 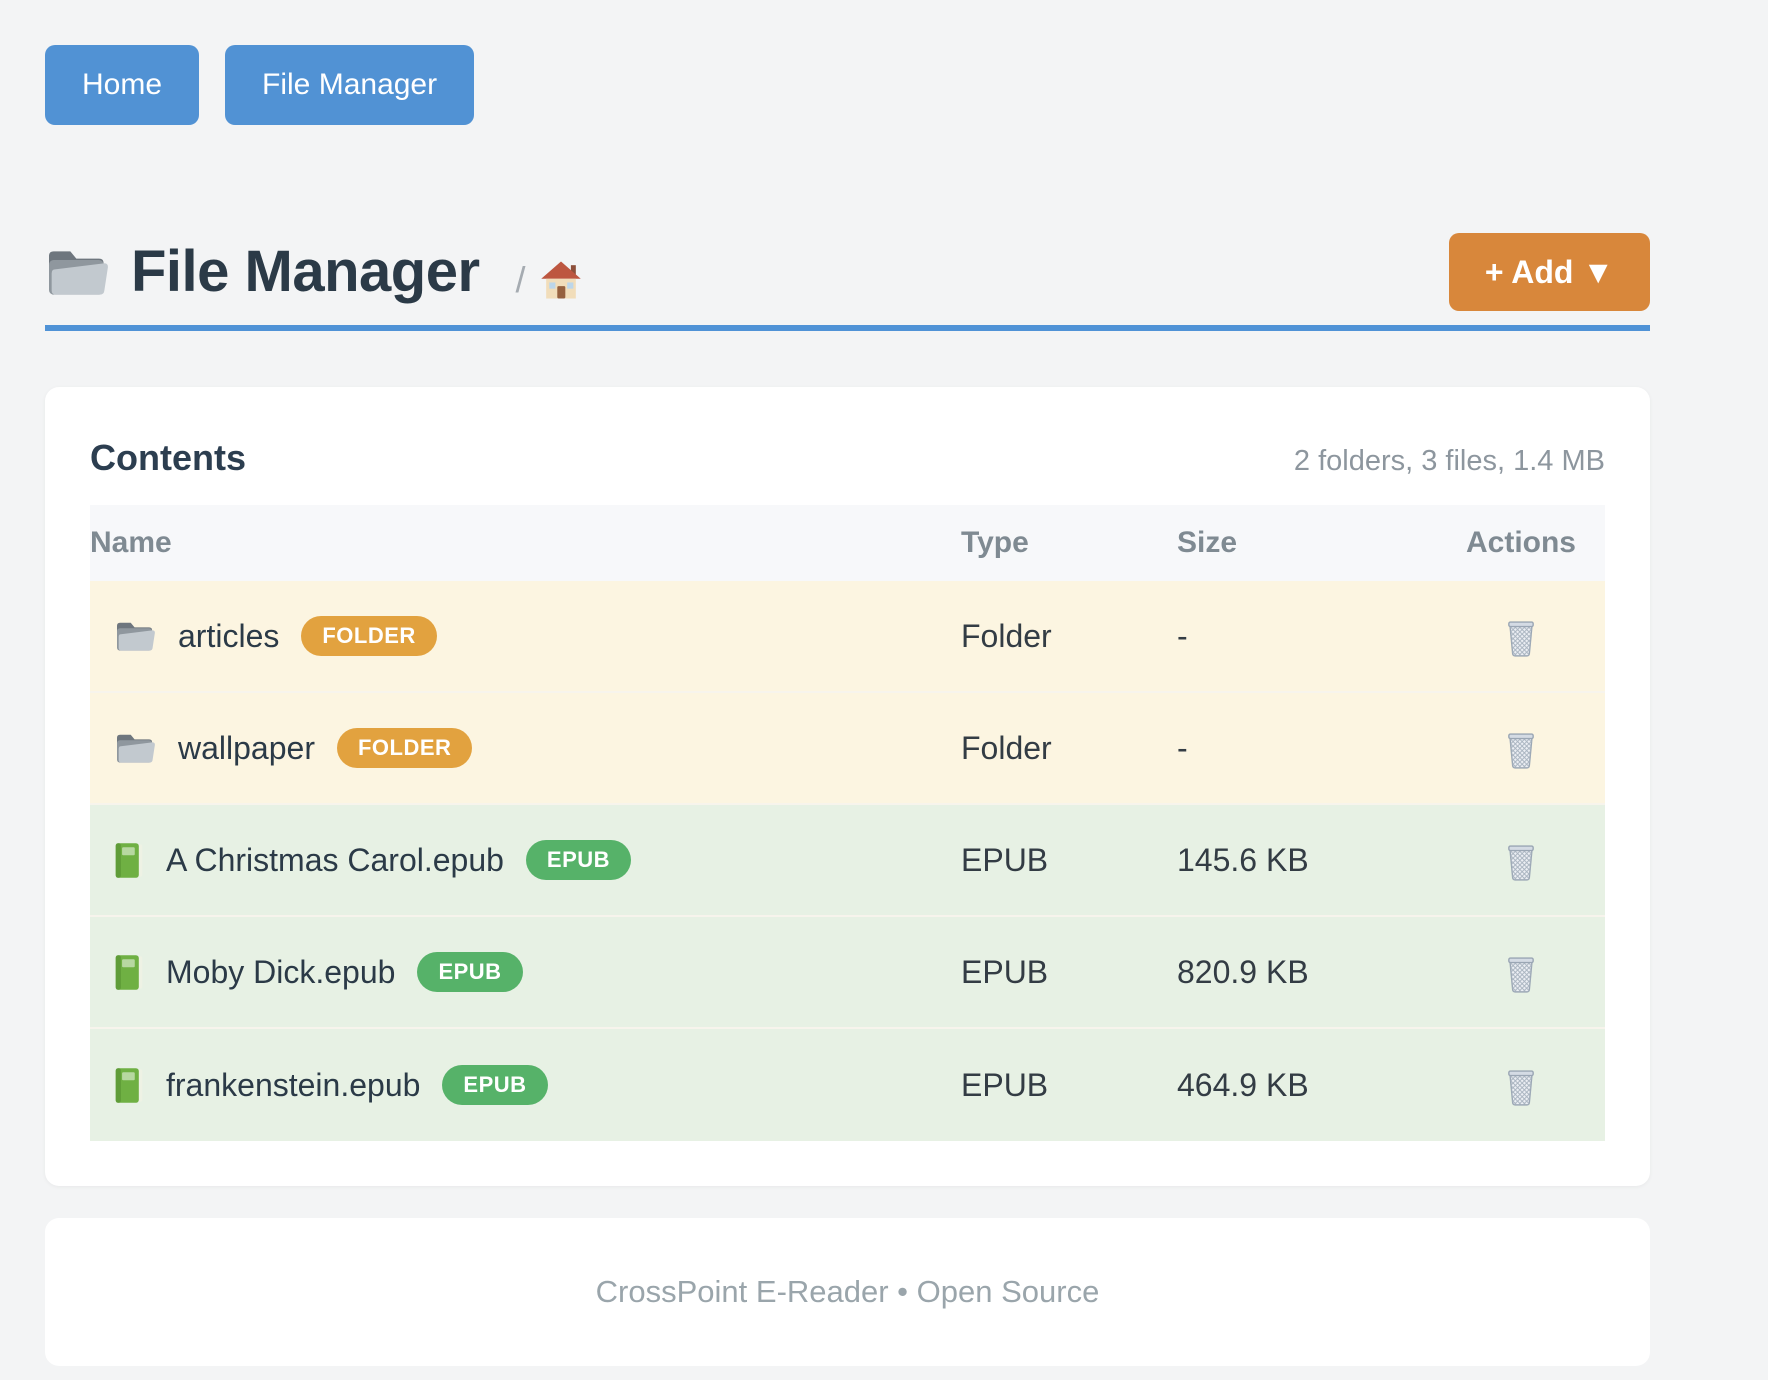 I want to click on file-name: A Christmas Carol.epub, so click(x=335, y=859).